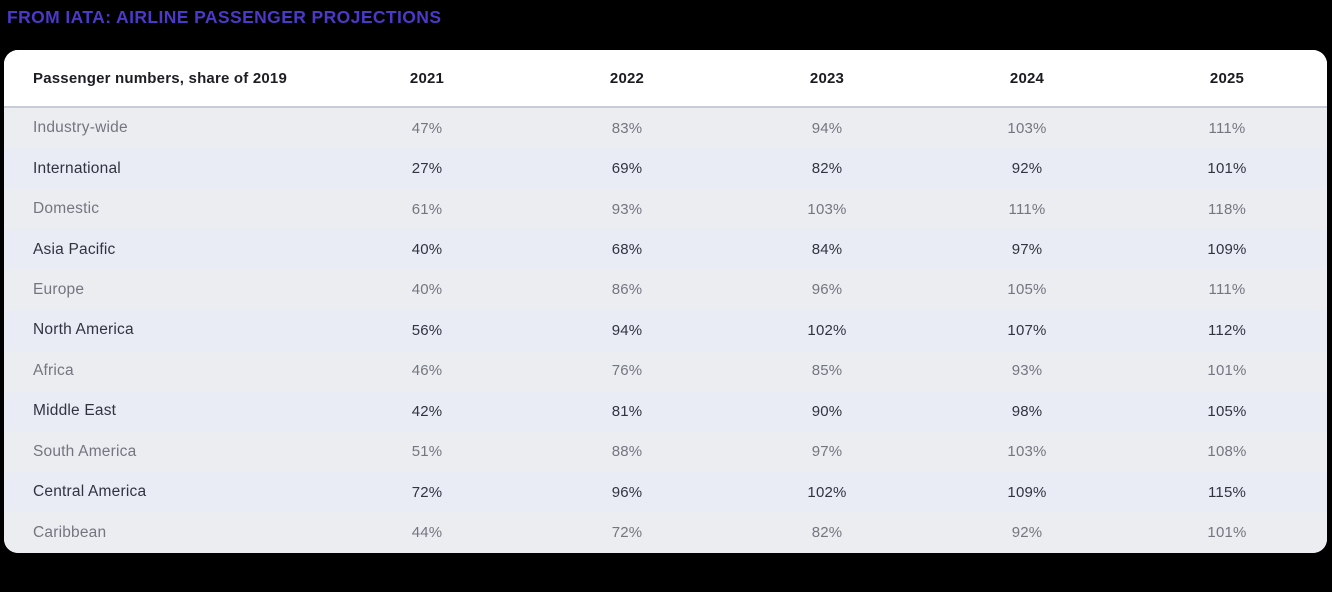 This screenshot has width=1332, height=592. Describe the element at coordinates (665, 209) in the screenshot. I see `table-row-domestic: Domestic 61% 93% 103% 111% 118%` at that location.